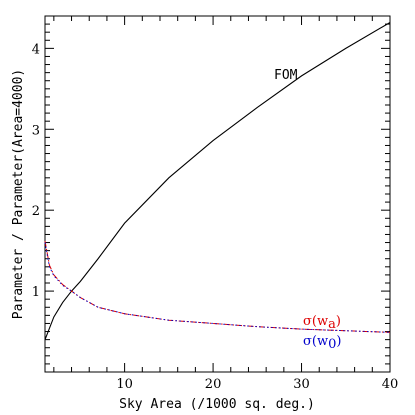 The width and height of the screenshot is (415, 415). I want to click on sigma-wa-base: (w, so click(320, 321).